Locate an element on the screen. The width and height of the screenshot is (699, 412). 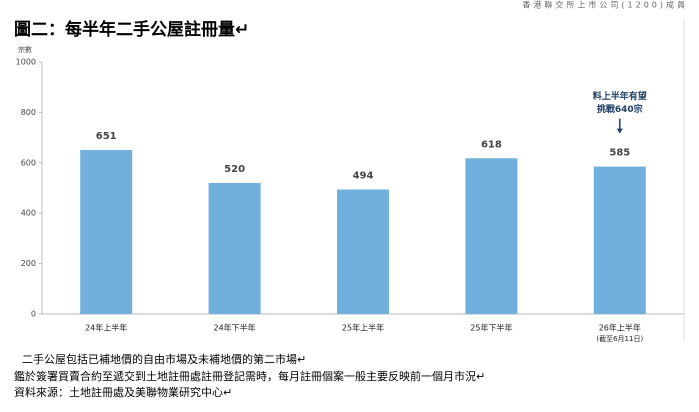
y-tick-label: 400 is located at coordinates (28, 213).